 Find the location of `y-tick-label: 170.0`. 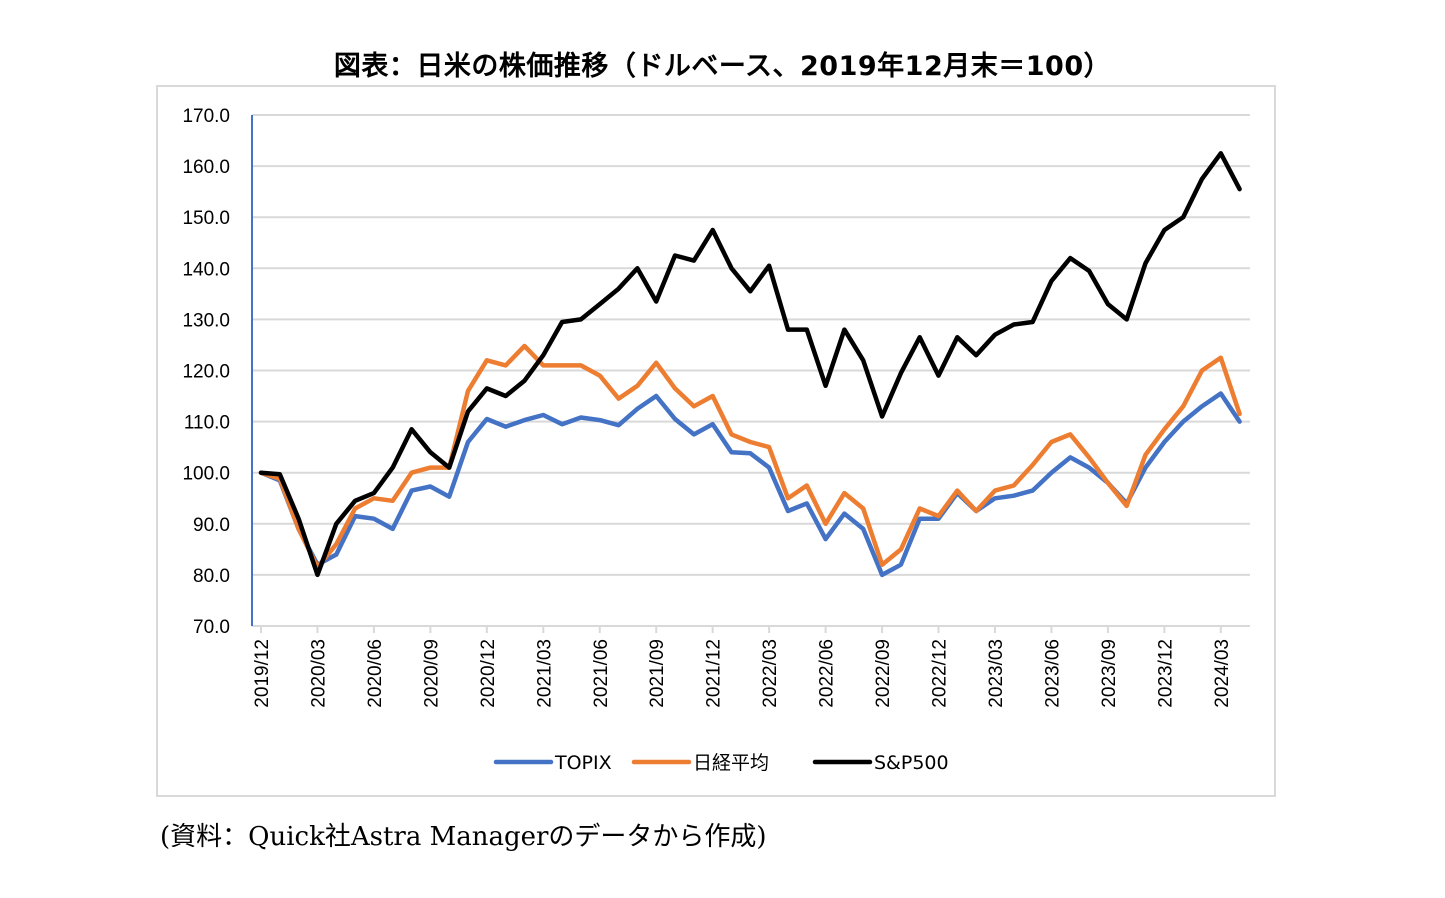

y-tick-label: 170.0 is located at coordinates (206, 116).